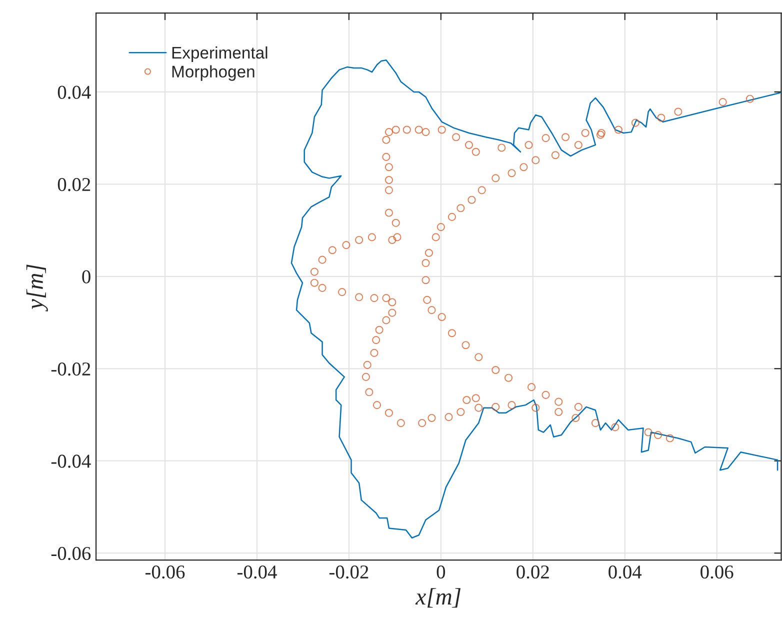 The height and width of the screenshot is (623, 782). I want to click on x-tick-label: 0.06, so click(717, 572).